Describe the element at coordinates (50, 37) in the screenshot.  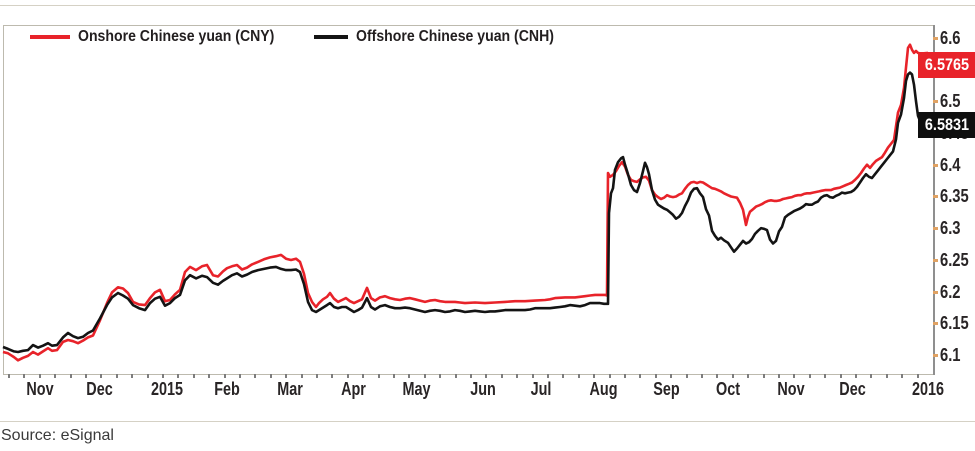
I see `cny-line-swatch` at that location.